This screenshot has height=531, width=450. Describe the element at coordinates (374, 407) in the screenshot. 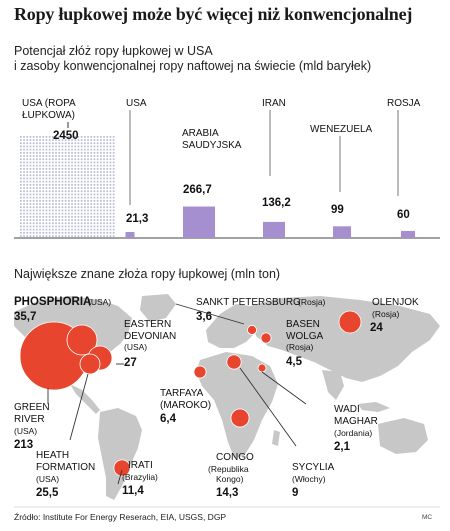

I see `islands-indonesia` at that location.